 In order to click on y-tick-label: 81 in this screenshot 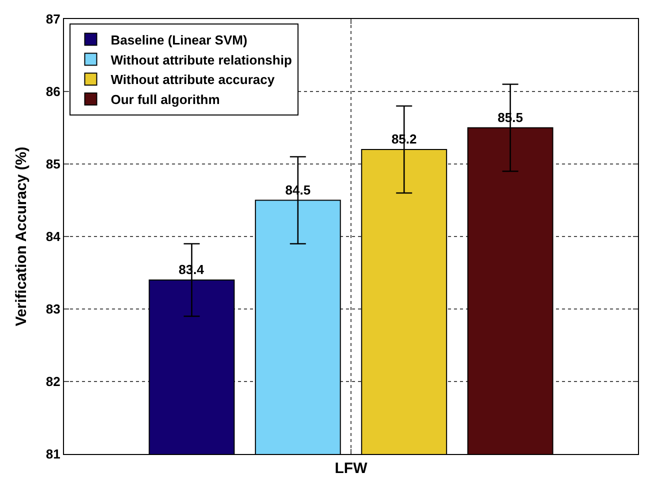, I will do `click(53, 454)`.